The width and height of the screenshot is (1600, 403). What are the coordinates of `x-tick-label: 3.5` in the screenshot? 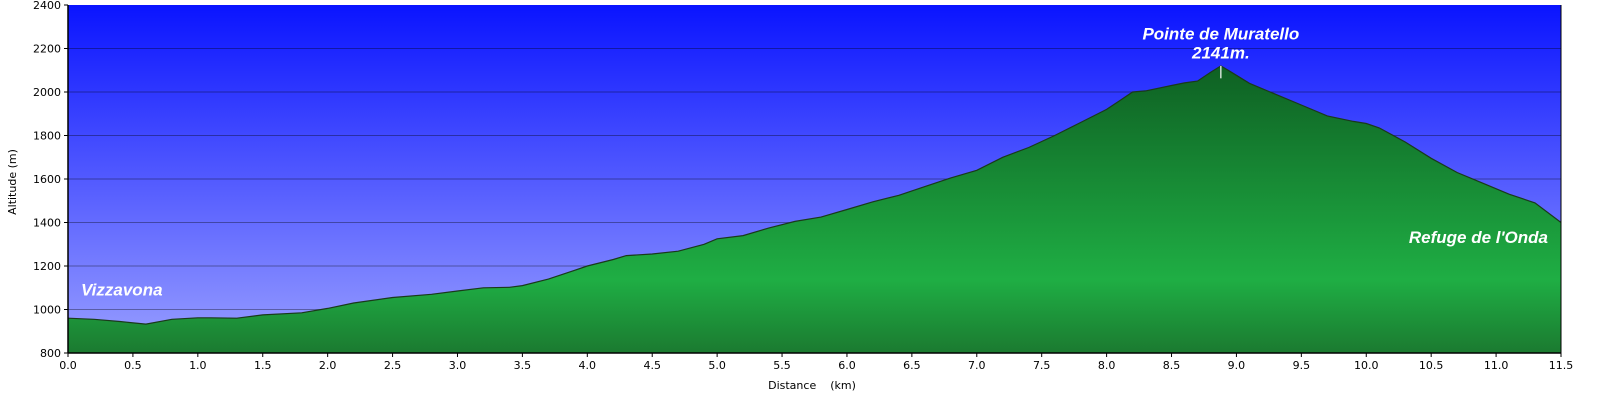 It's located at (523, 365).